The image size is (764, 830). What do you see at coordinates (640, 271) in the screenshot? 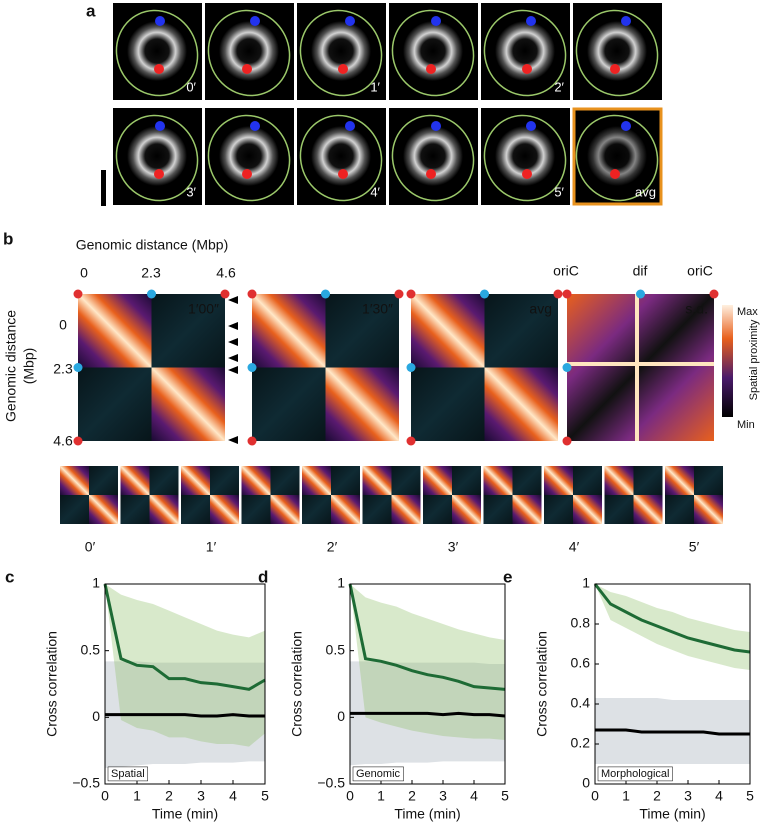
I see `marker-dif: dif` at bounding box center [640, 271].